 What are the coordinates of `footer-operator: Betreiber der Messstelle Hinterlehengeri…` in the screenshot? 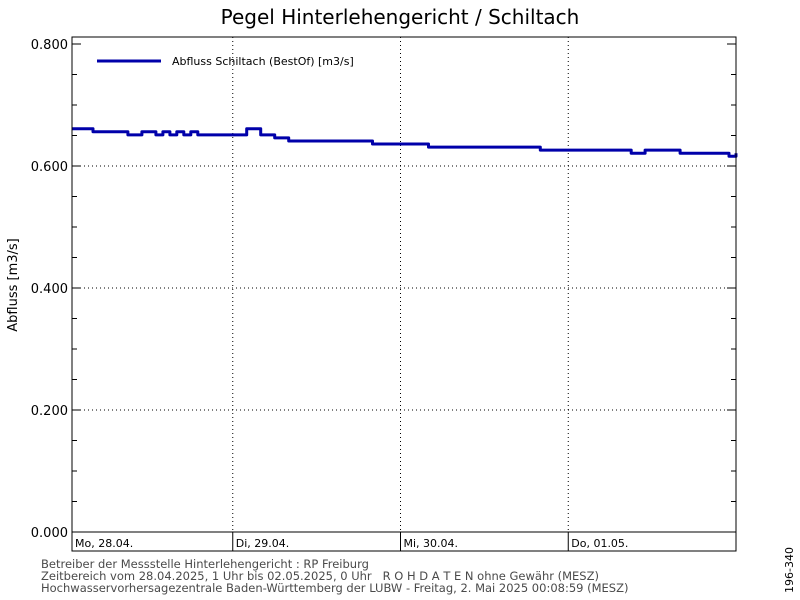 It's located at (205, 564).